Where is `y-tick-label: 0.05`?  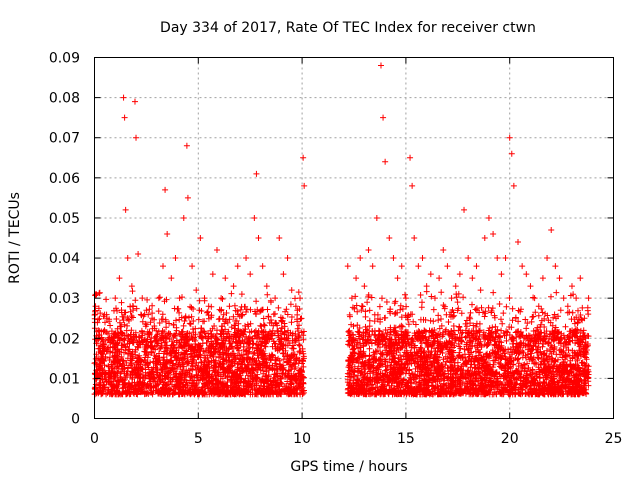 y-tick-label: 0.05 is located at coordinates (64, 219).